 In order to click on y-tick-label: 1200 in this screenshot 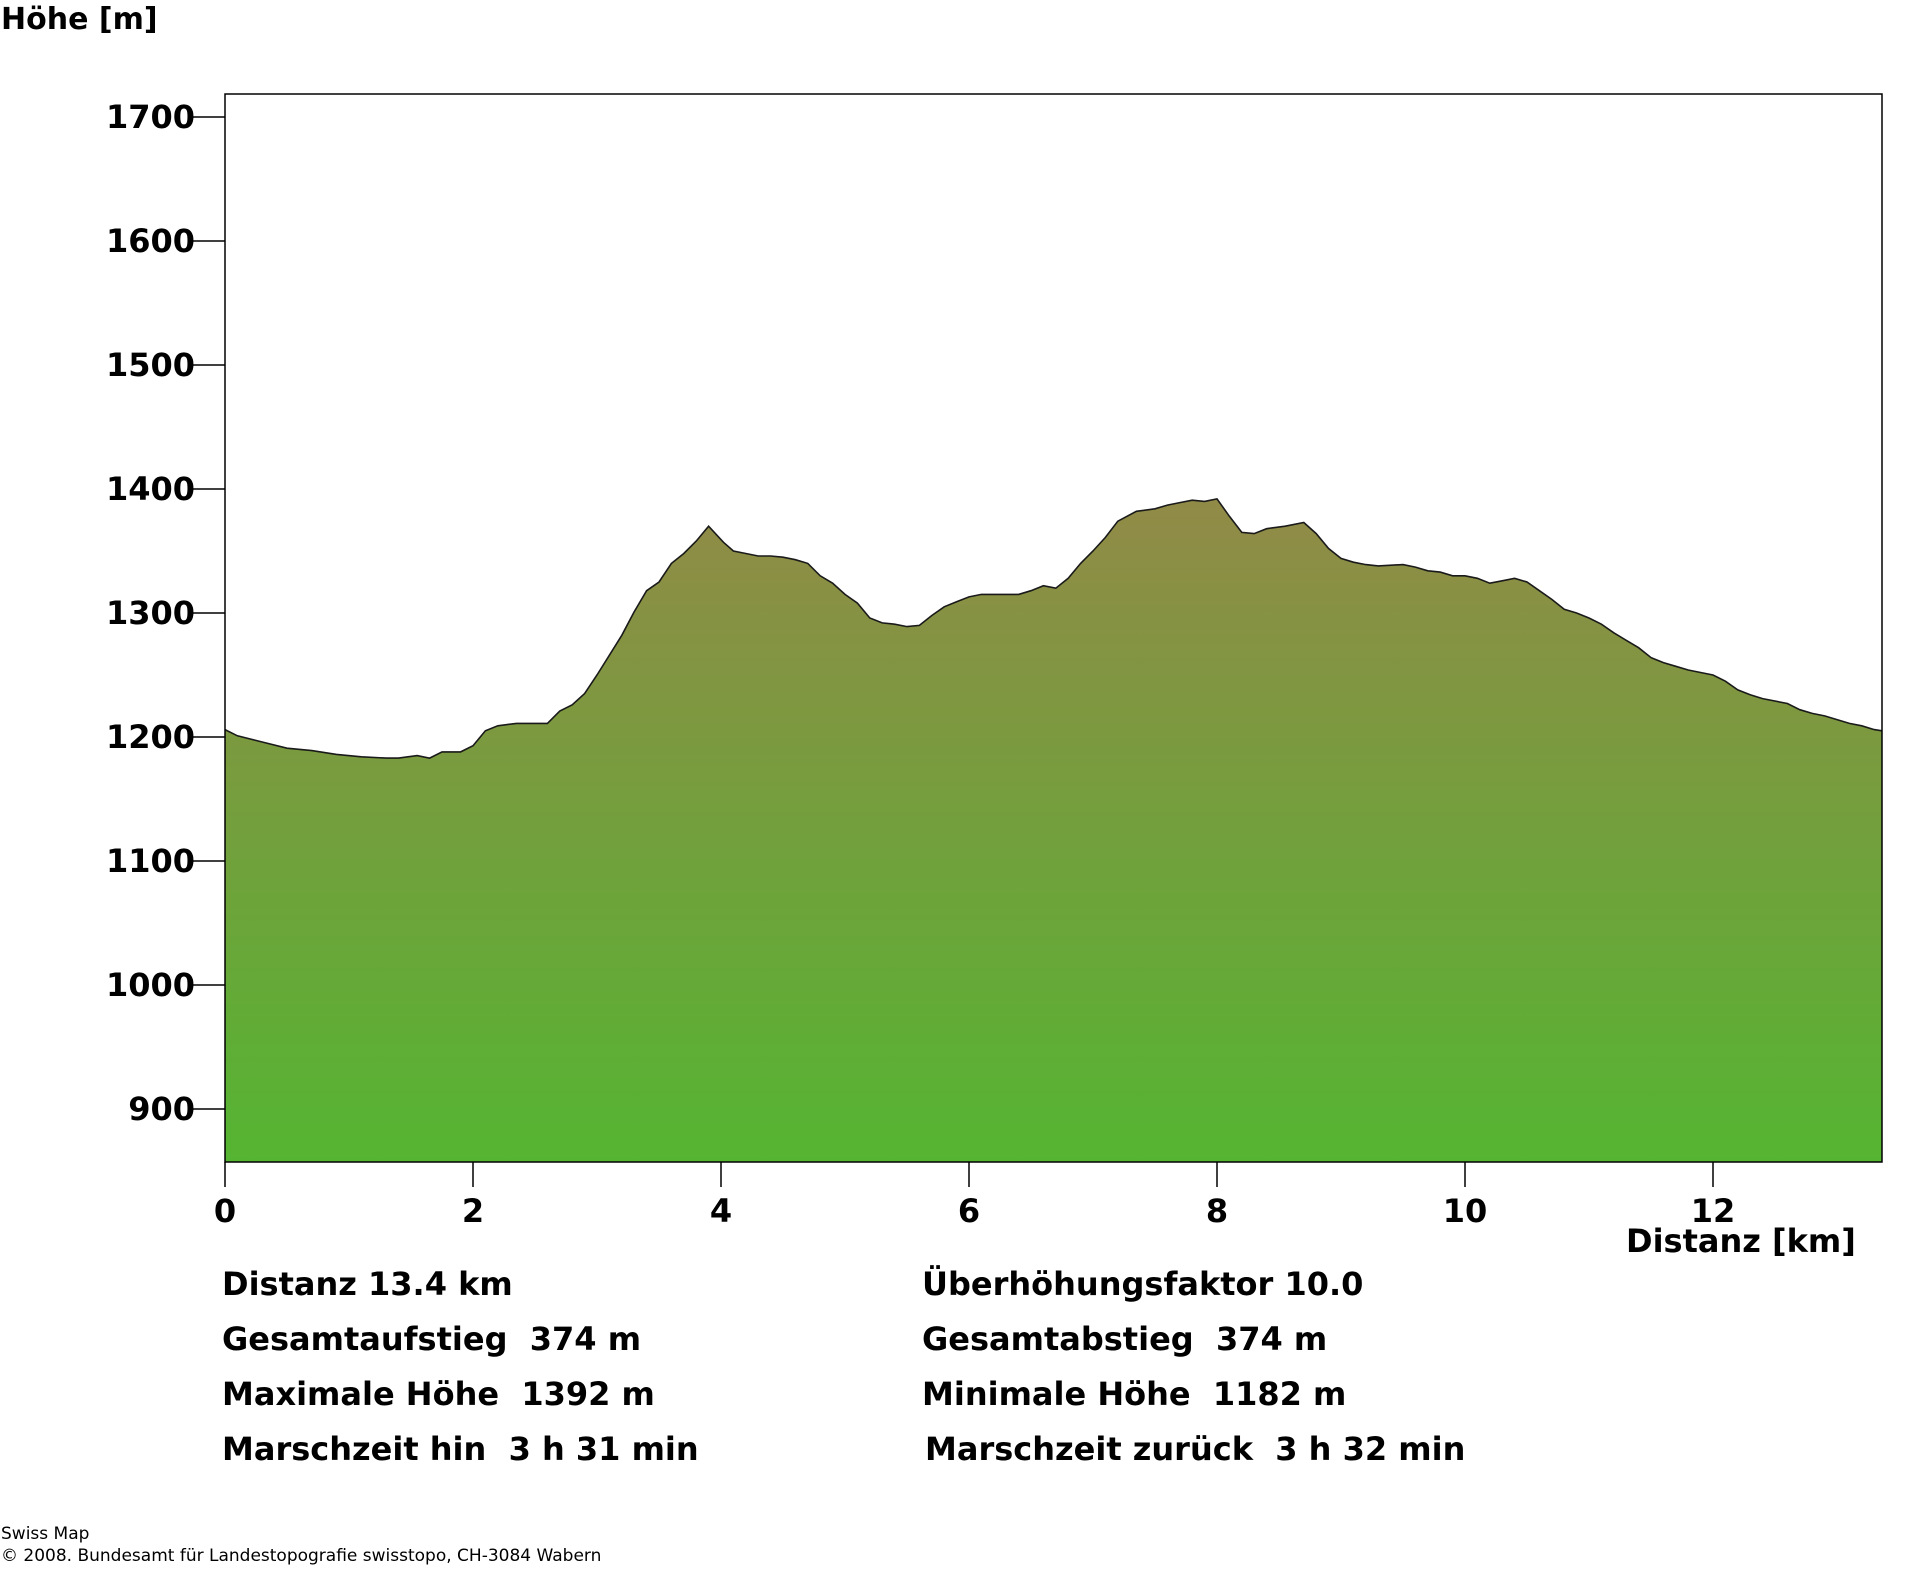, I will do `click(150, 737)`.